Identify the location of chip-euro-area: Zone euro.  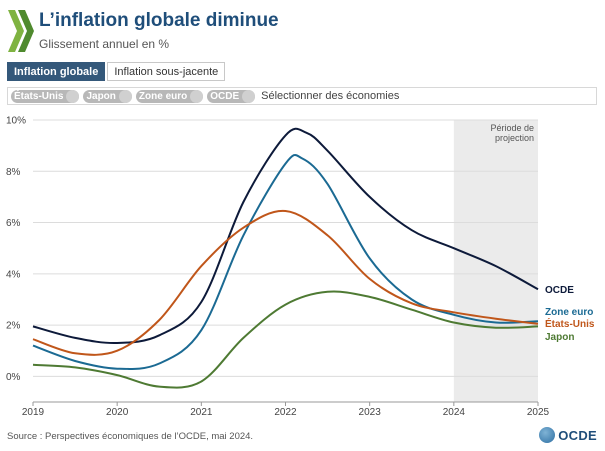
(169, 96).